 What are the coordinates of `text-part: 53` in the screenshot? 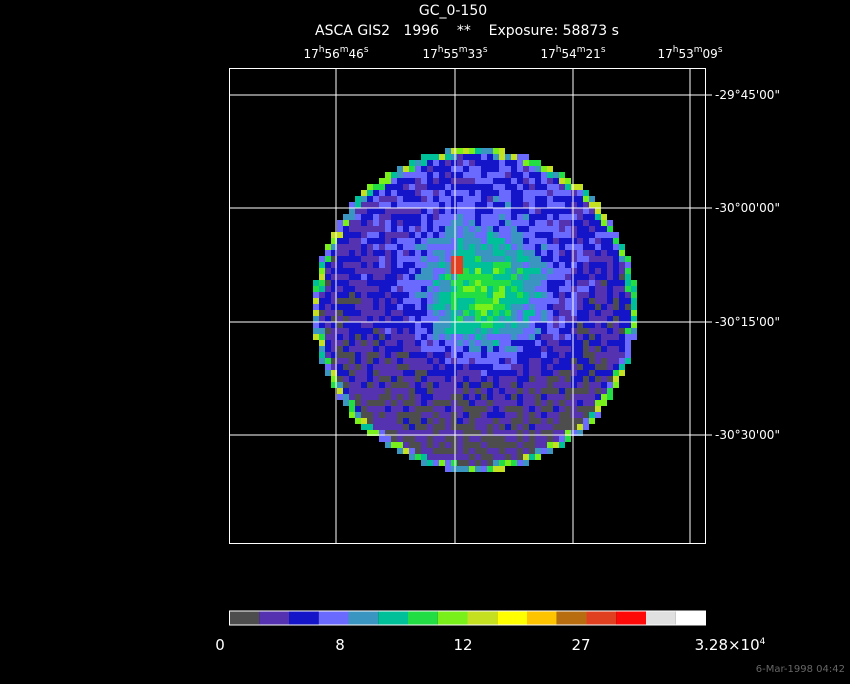 It's located at (685, 54).